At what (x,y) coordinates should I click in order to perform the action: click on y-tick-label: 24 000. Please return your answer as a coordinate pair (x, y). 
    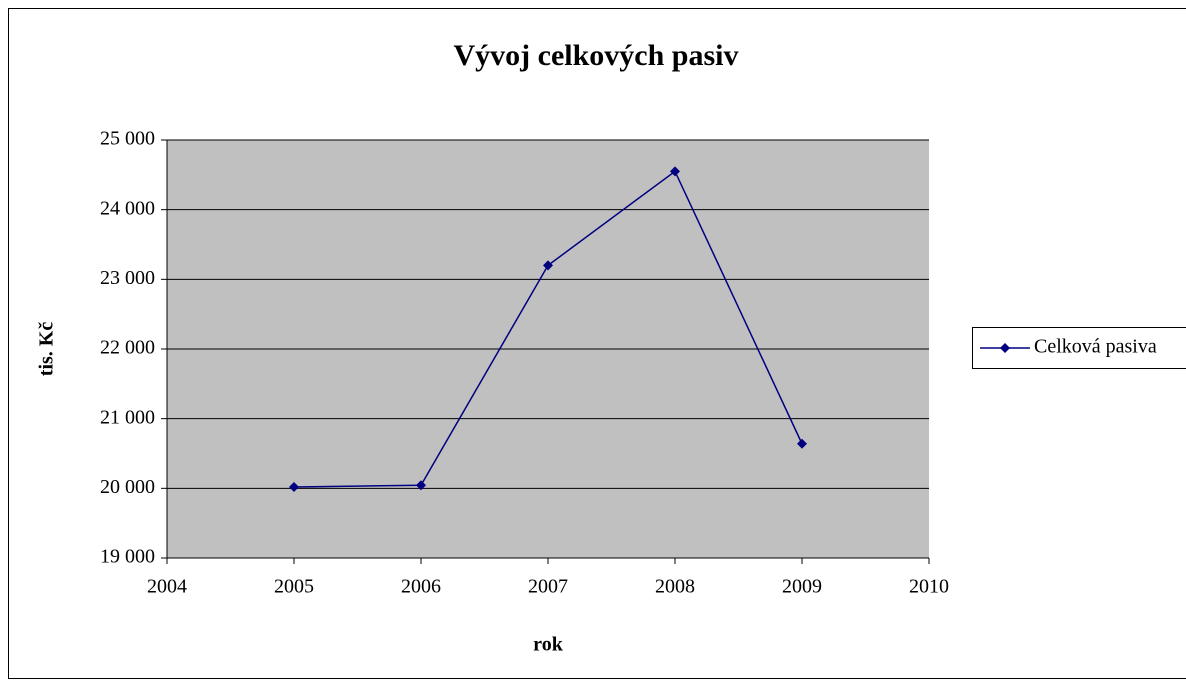
    Looking at the image, I should click on (127, 208).